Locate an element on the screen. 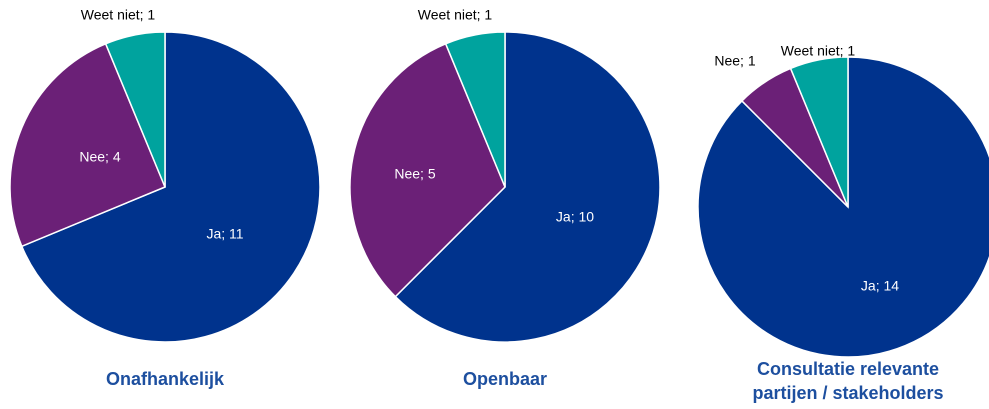  slice-label: Ja; 10 is located at coordinates (575, 217).